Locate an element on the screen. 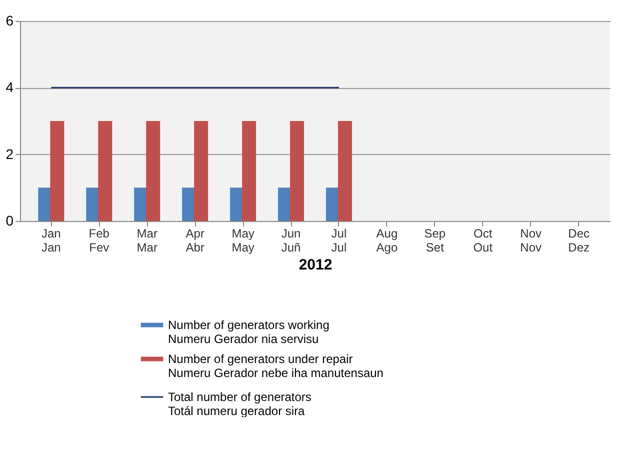  x-tick-label: Dec Dez is located at coordinates (579, 240).